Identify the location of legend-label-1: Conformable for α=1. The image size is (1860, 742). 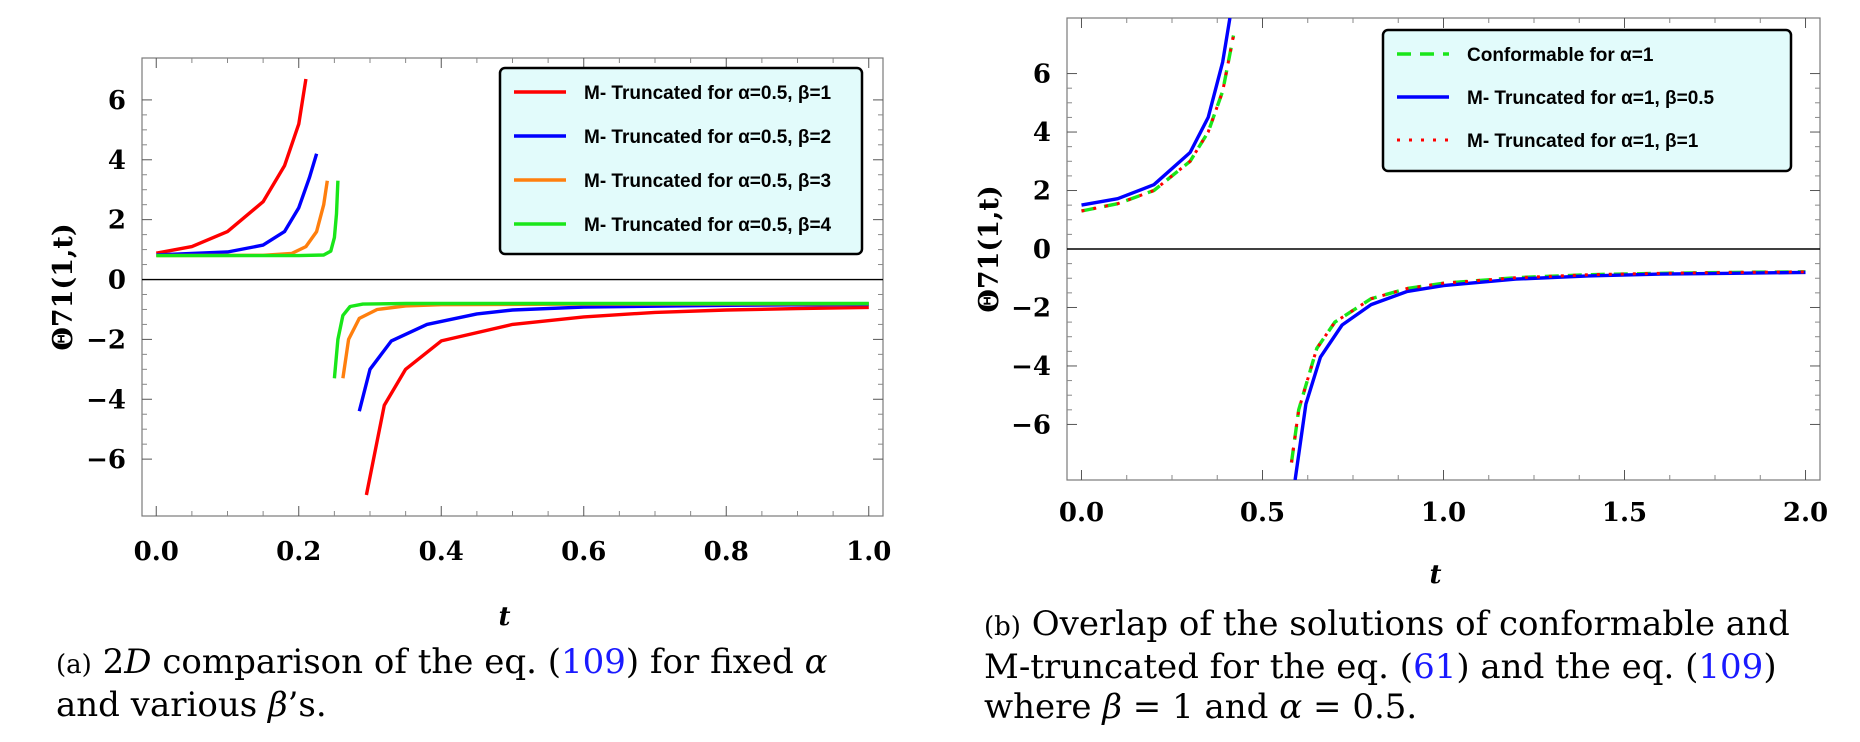
(1560, 55).